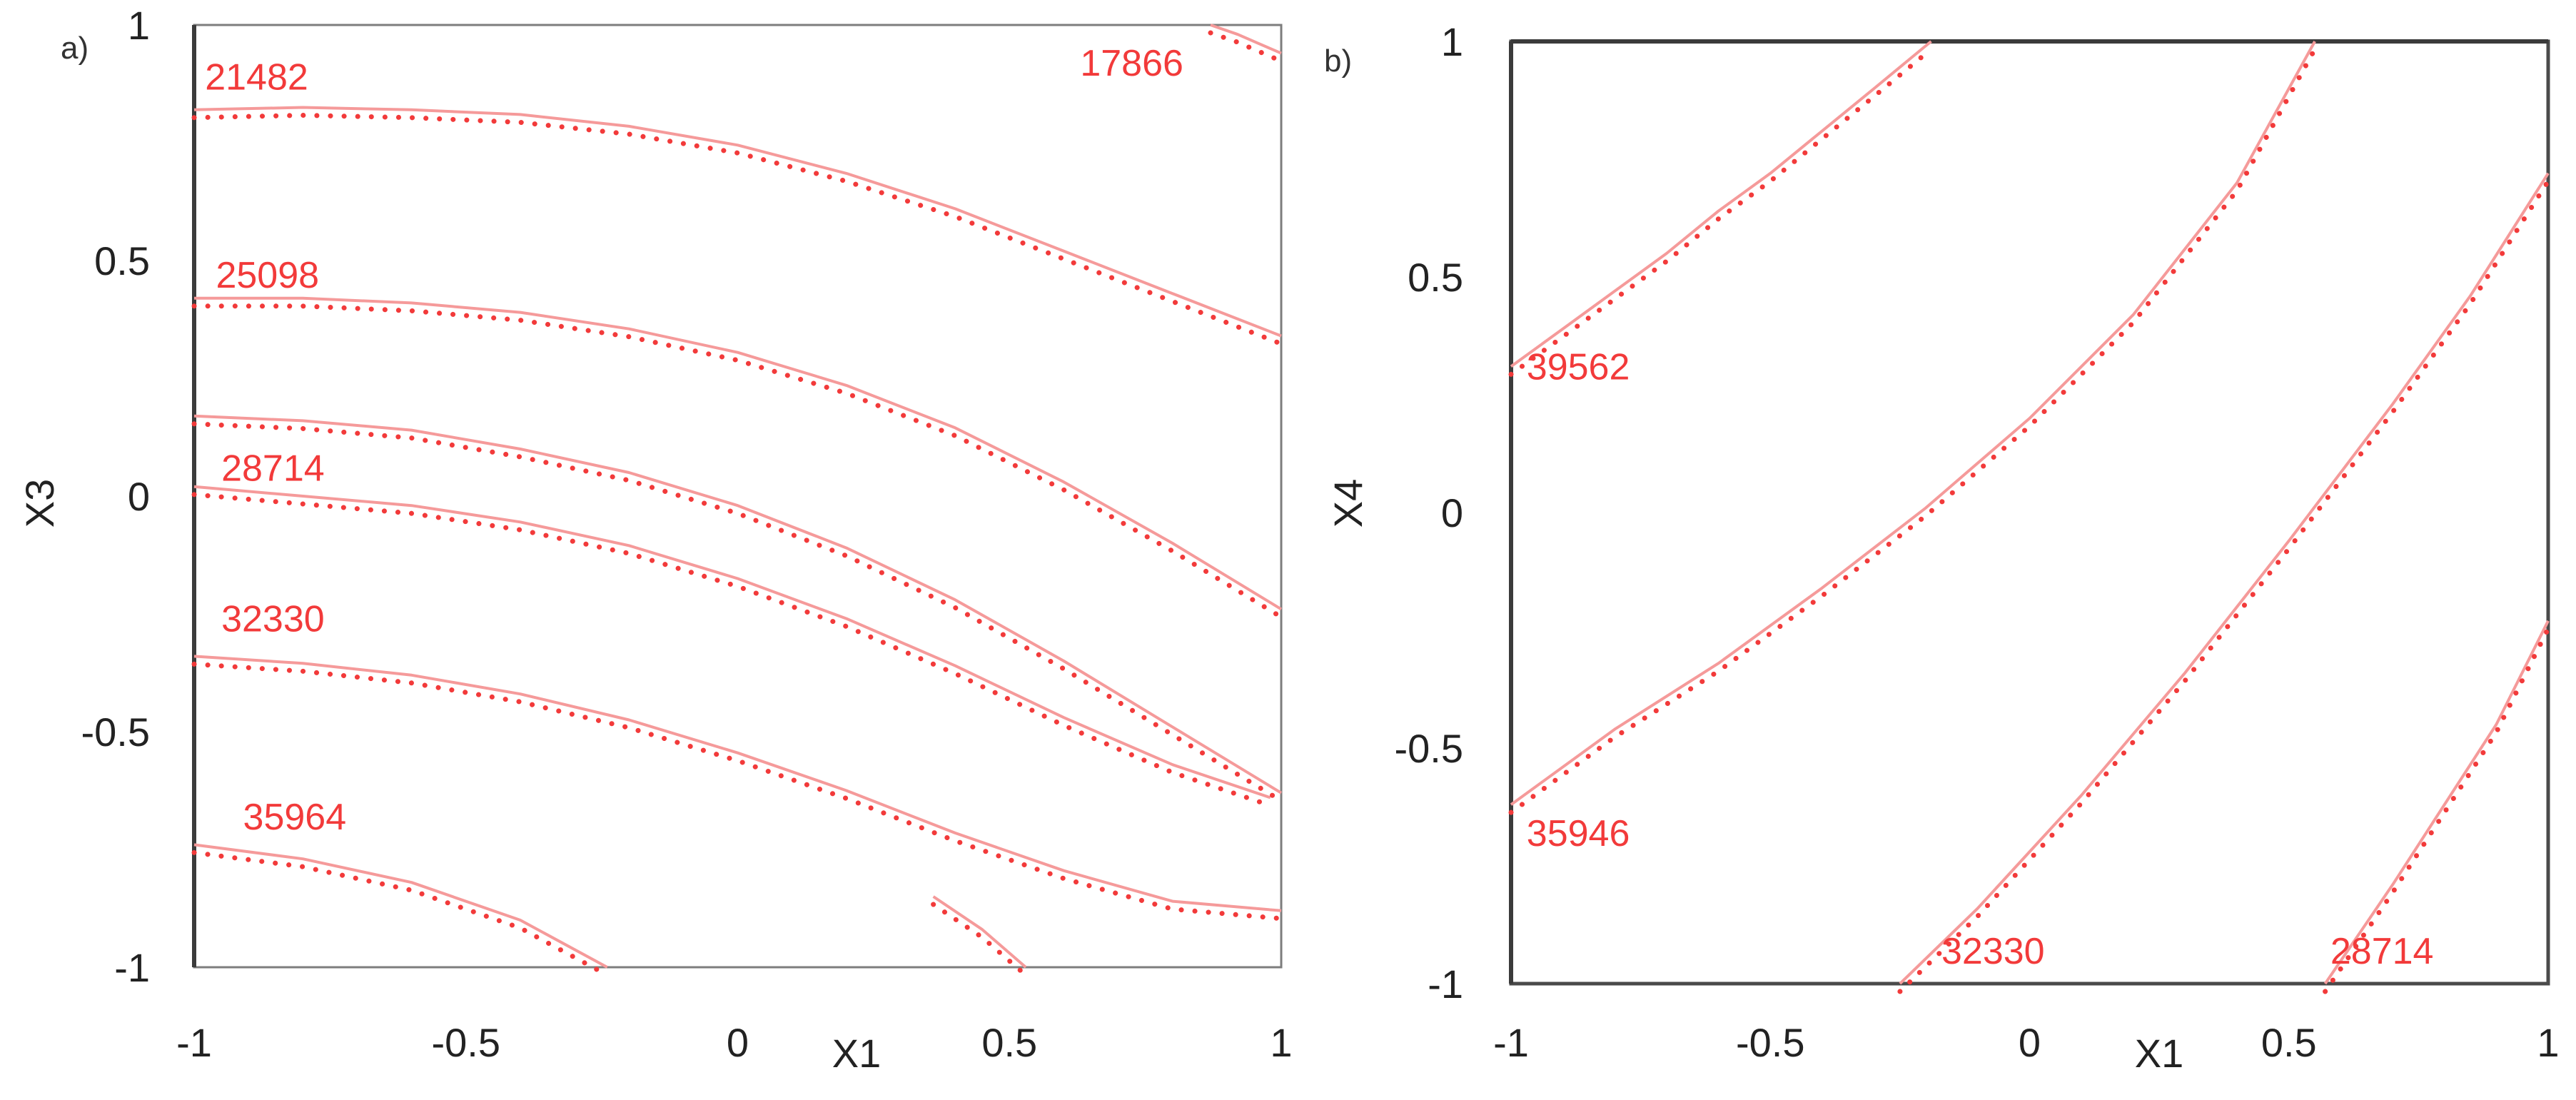 The image size is (2576, 1100). I want to click on contour-label: 25098, so click(267, 275).